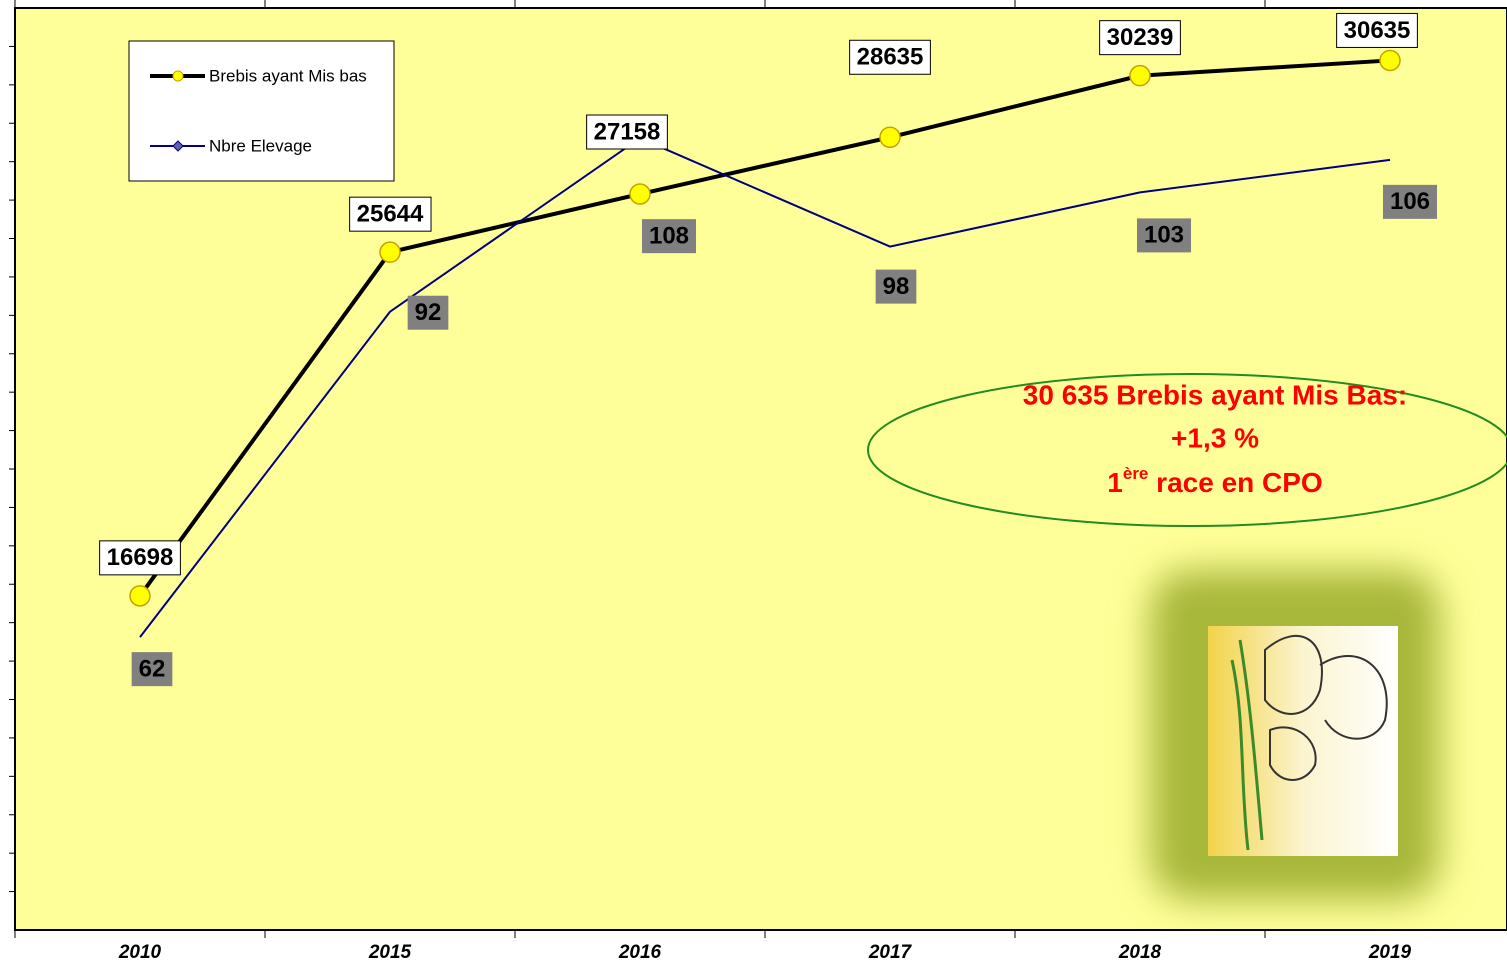 This screenshot has width=1507, height=964. Describe the element at coordinates (1390, 952) in the screenshot. I see `x-tick-label: 2019` at that location.